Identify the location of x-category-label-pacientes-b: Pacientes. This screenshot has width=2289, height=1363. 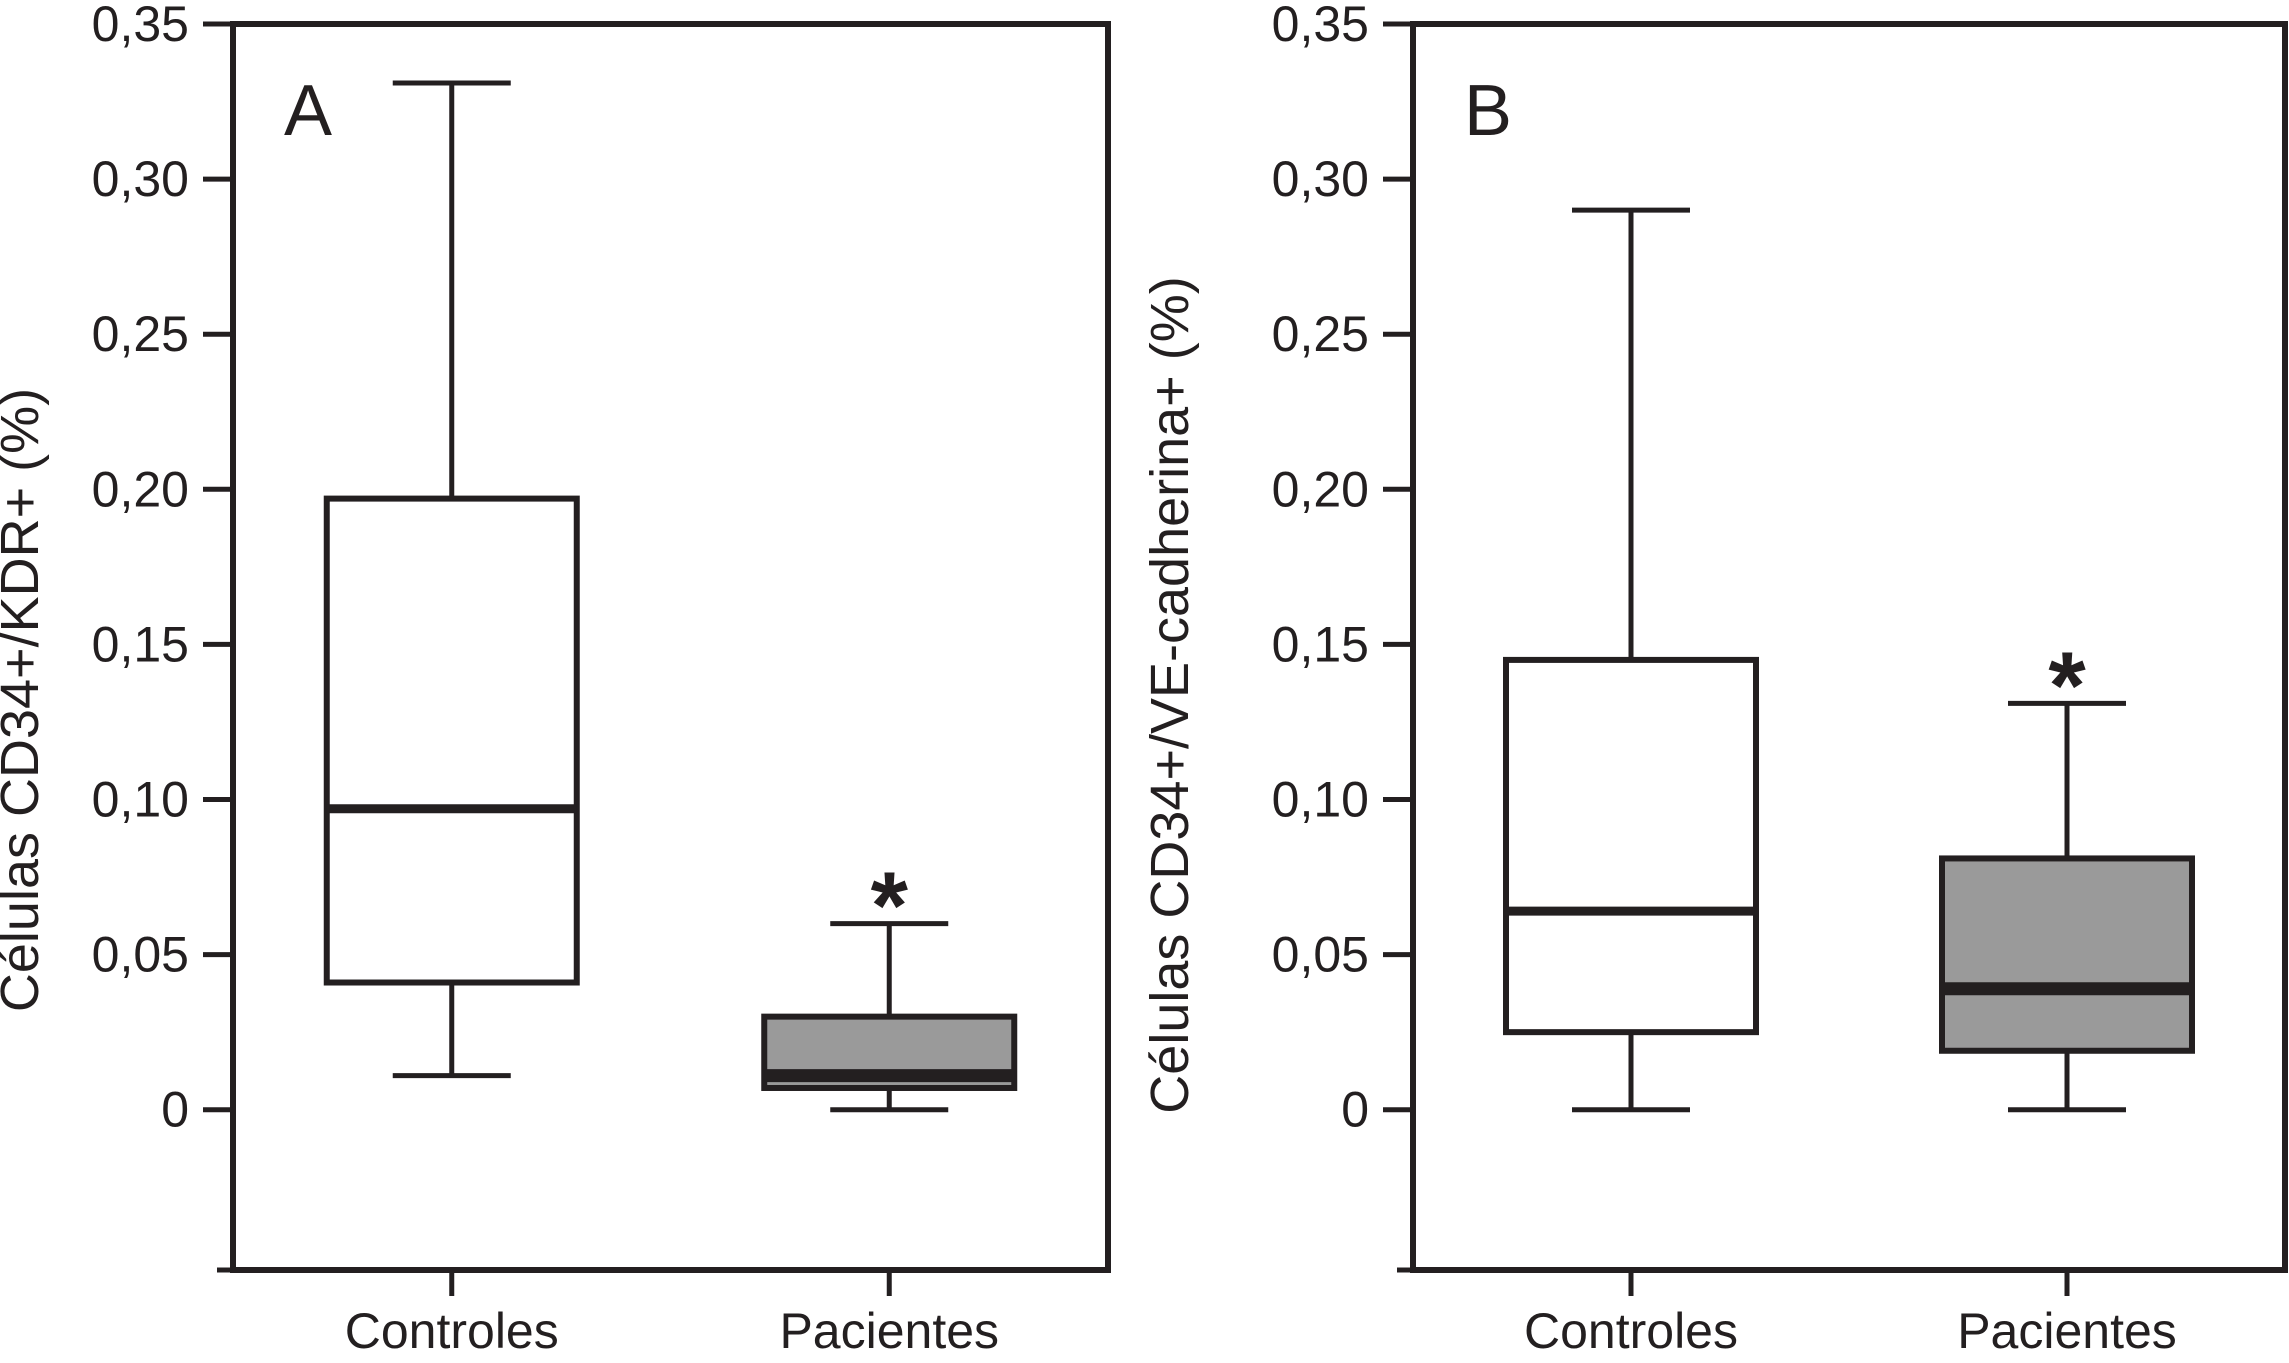
(2067, 1331).